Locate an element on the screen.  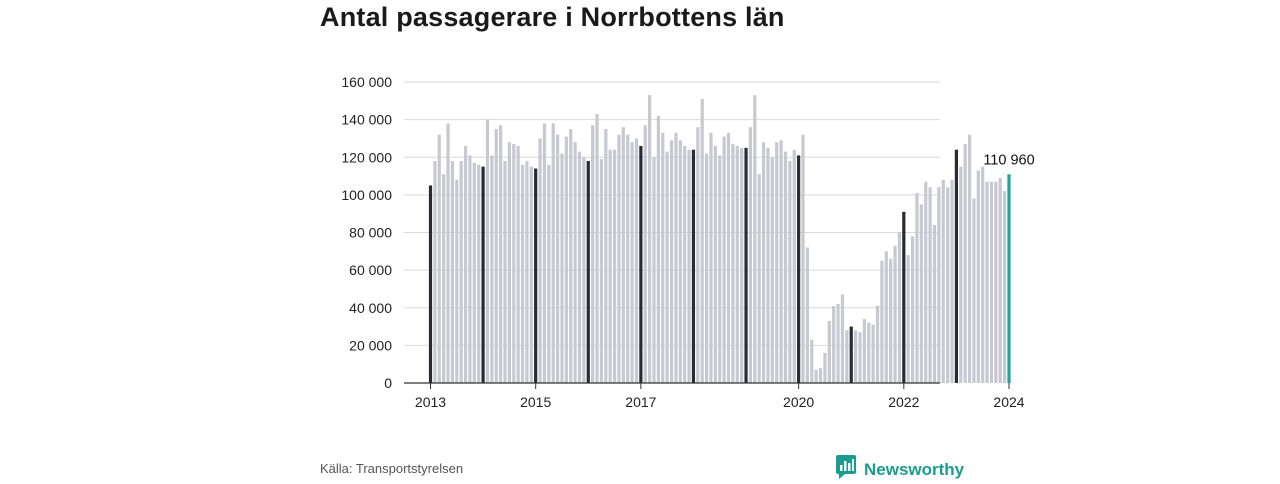
y-tick-label: 40 000 is located at coordinates (370, 308).